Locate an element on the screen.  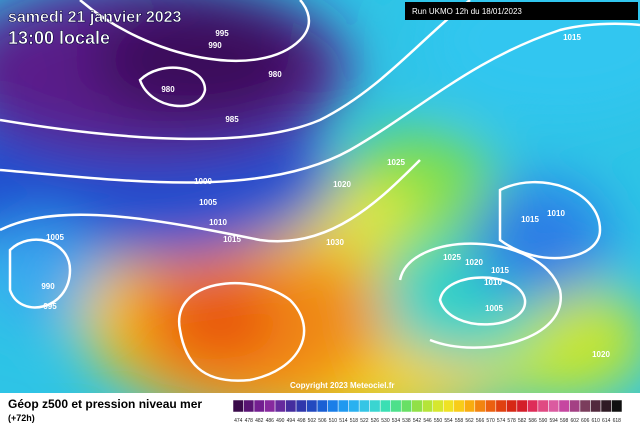
scale-label: 618 is located at coordinates (617, 421).